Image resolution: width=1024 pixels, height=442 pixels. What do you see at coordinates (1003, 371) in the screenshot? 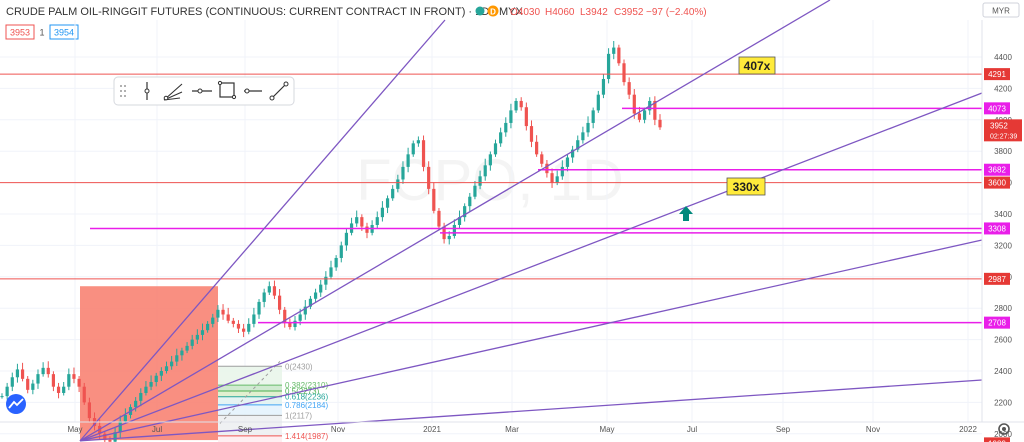
I see `price-tick-label: 2400` at bounding box center [1003, 371].